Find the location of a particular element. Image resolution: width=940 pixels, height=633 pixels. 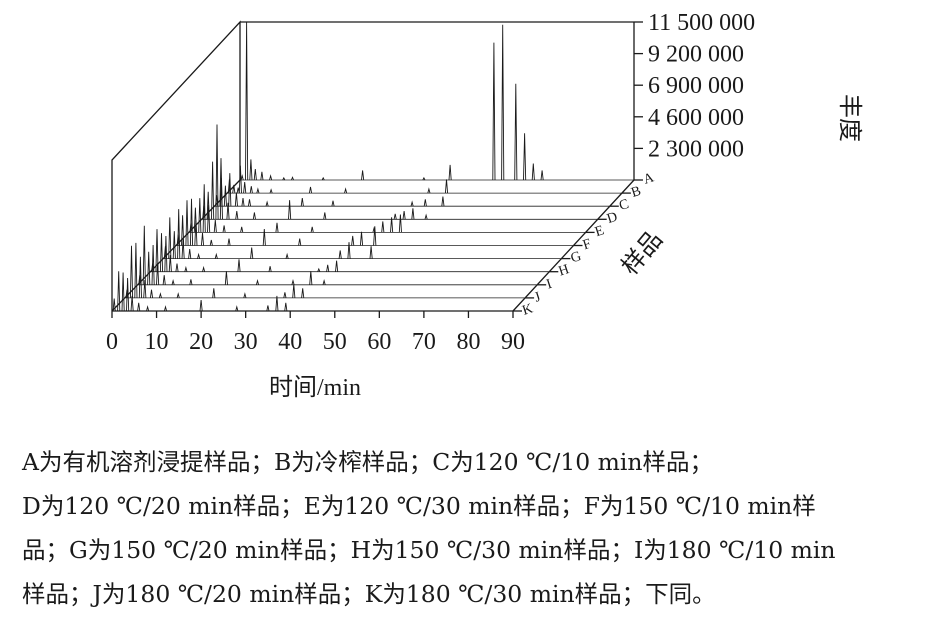

sample-tick-label: D is located at coordinates (612, 218).